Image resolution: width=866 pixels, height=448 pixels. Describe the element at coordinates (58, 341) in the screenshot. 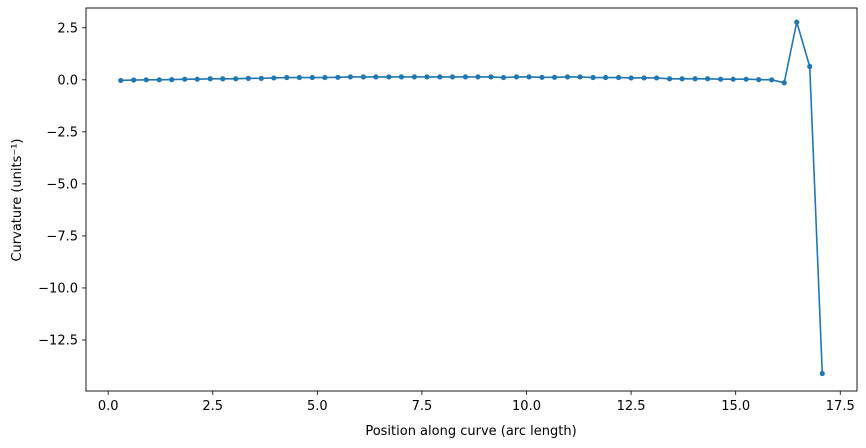

I see `y-tick-label: −12.5` at that location.